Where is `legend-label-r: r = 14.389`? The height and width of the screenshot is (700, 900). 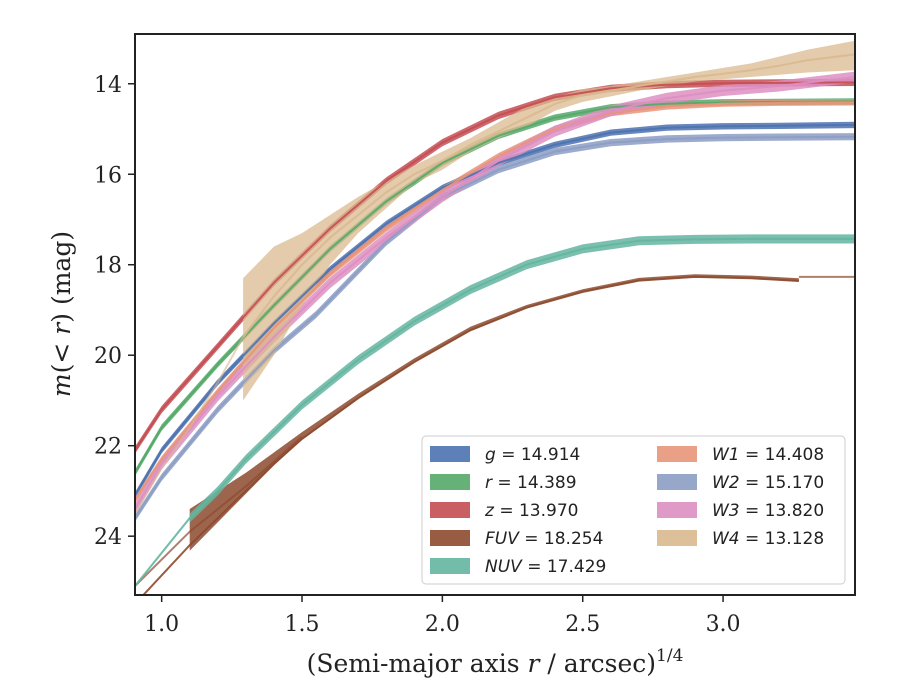
legend-label-r: r = 14.389 is located at coordinates (531, 483).